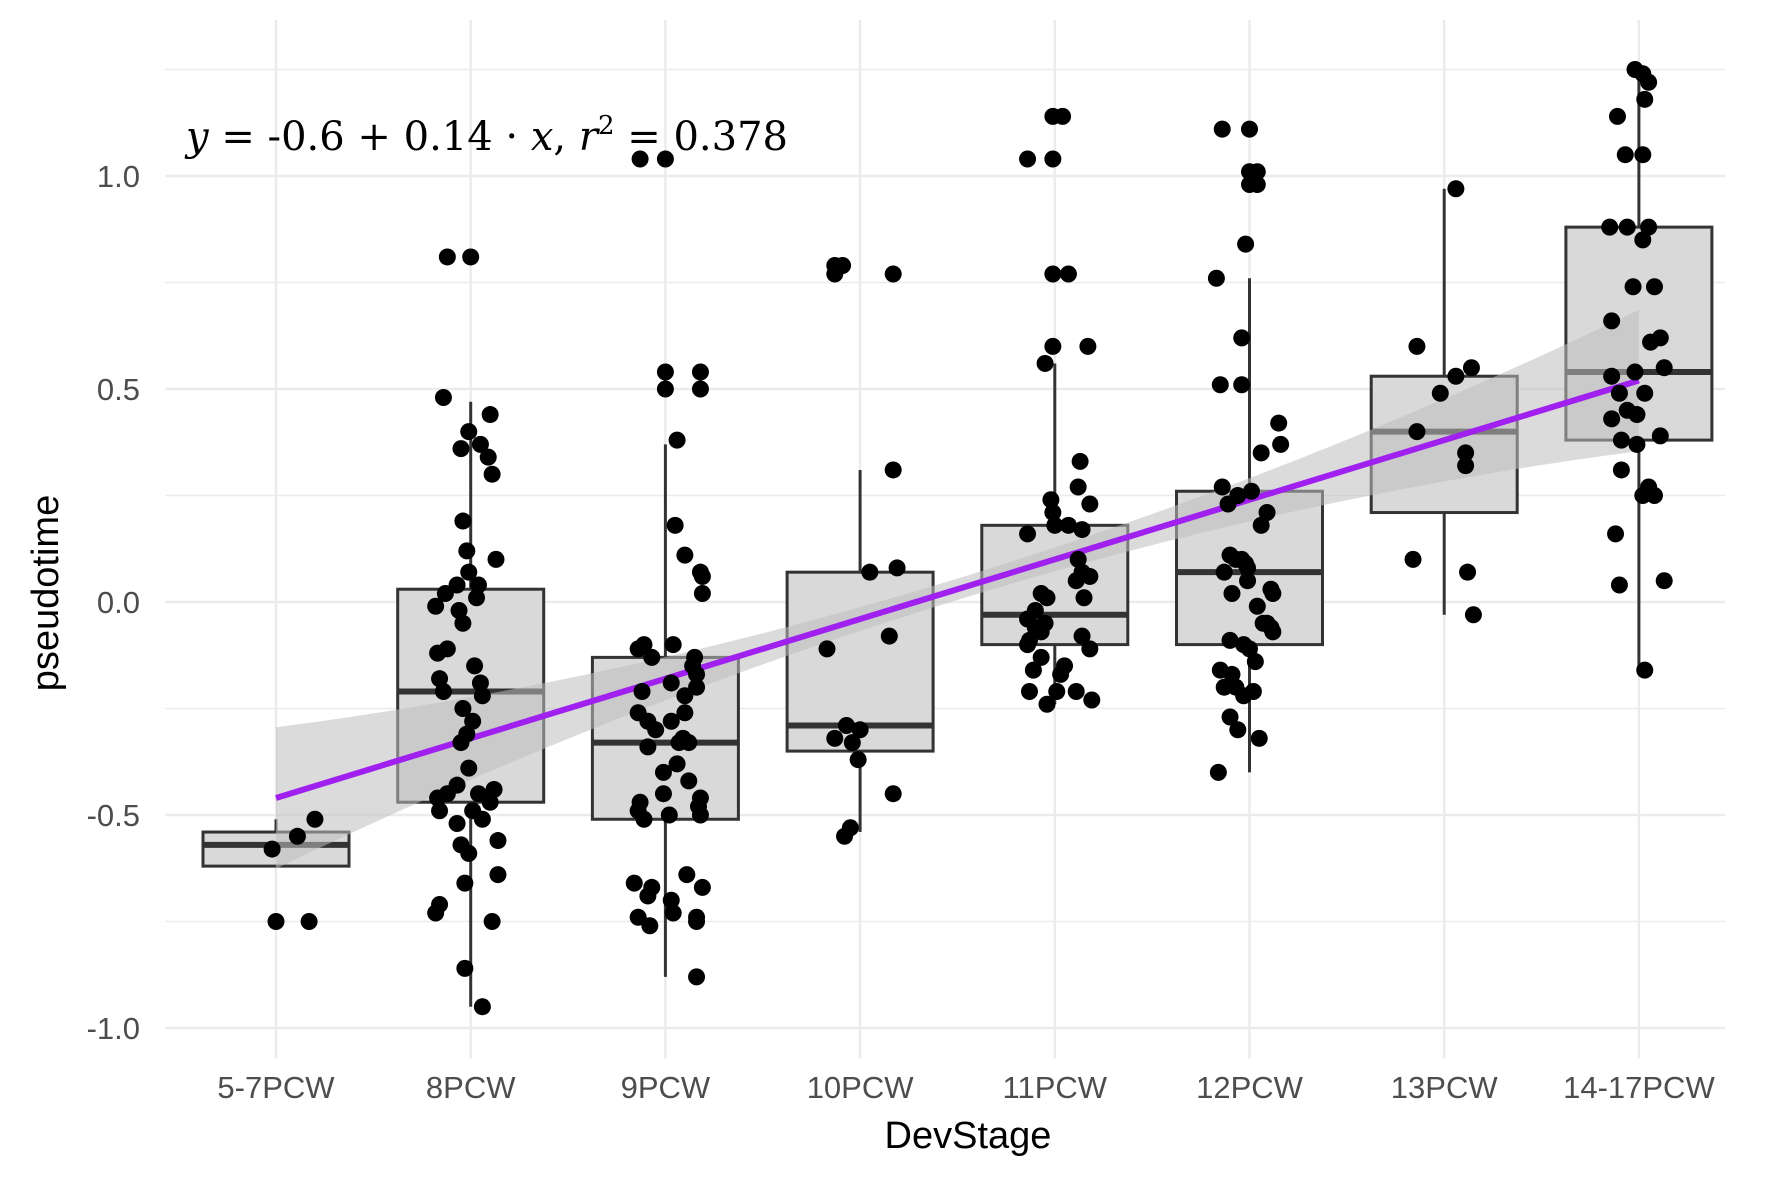 This screenshot has width=1771, height=1181. Describe the element at coordinates (606, 126) in the screenshot. I see `r-squared-exponent: 2` at that location.